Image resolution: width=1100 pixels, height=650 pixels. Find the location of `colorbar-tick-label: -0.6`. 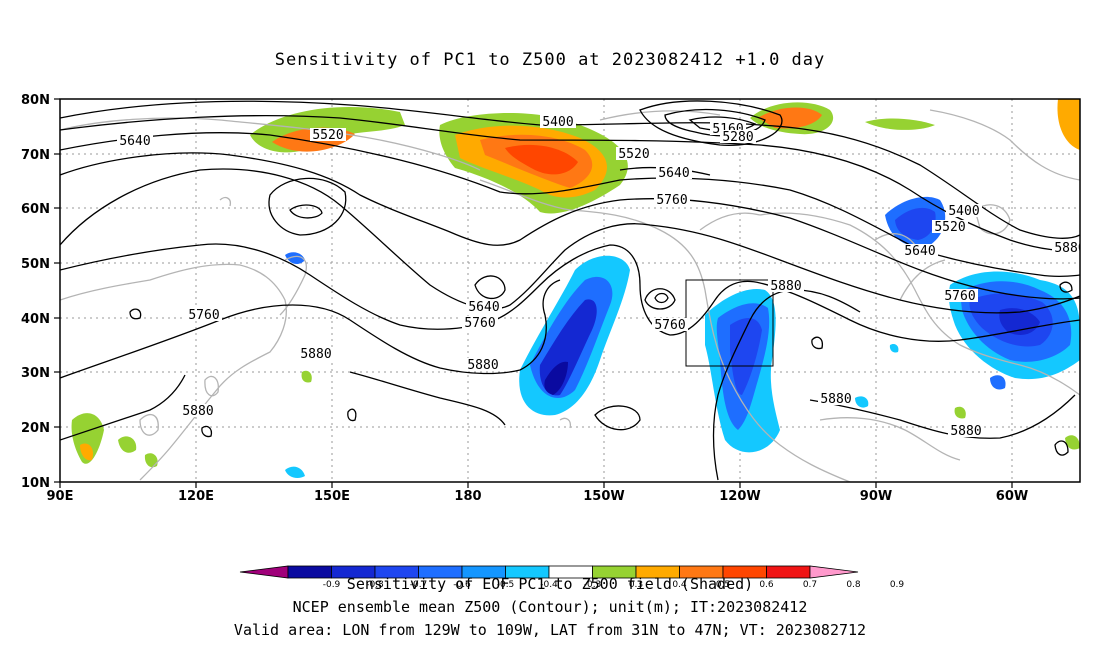

colorbar-tick-label: -0.6 is located at coordinates (462, 585).